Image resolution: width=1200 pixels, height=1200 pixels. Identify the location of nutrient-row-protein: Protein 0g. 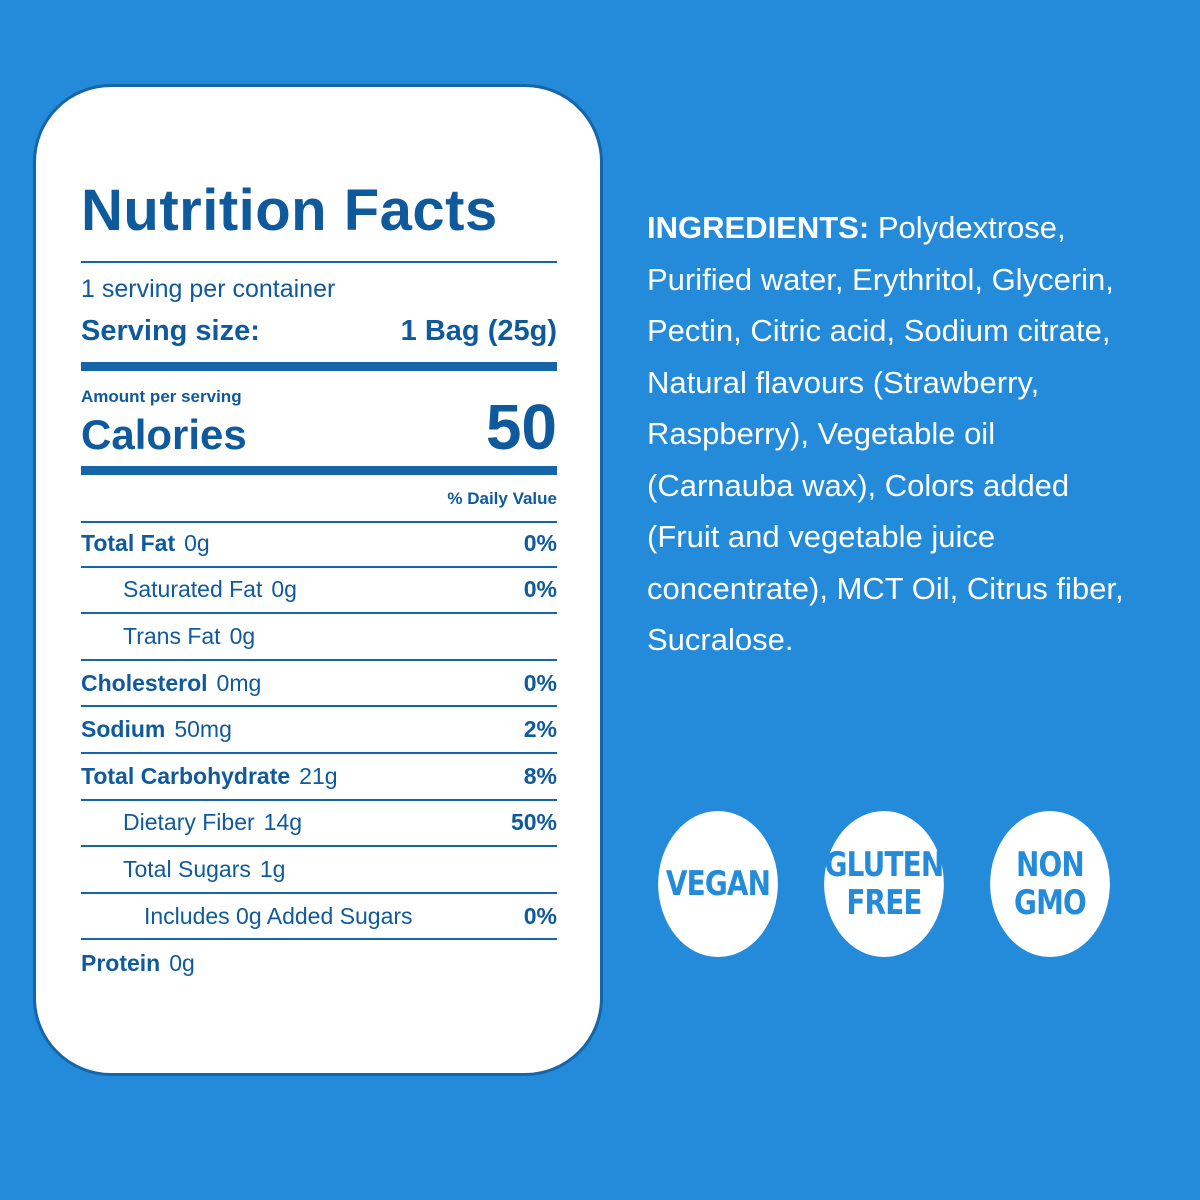
(319, 963).